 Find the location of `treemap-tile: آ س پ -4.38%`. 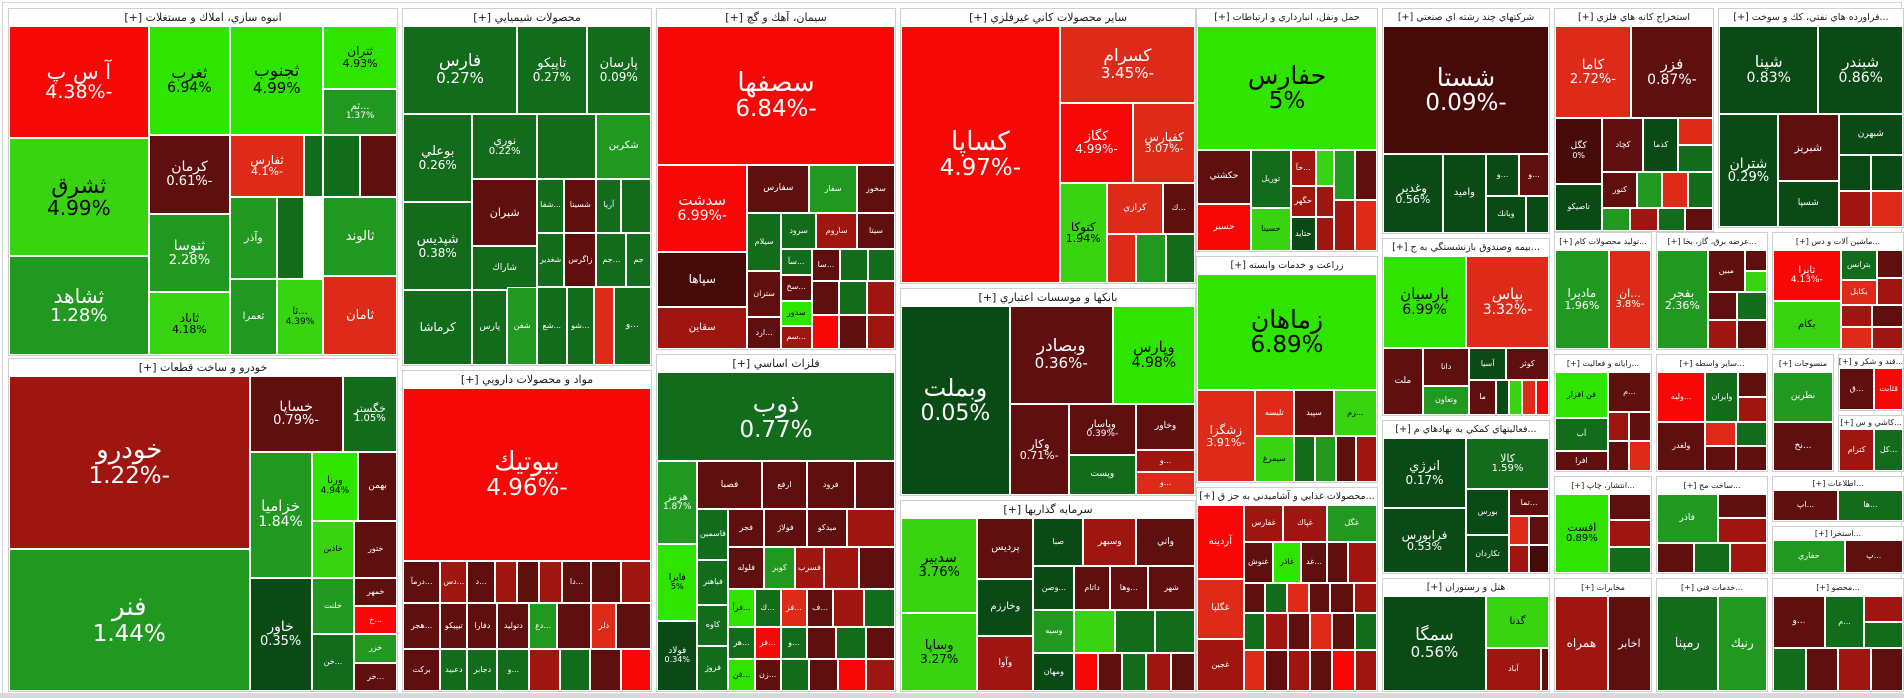

treemap-tile: آ س پ -4.38% is located at coordinates (79, 82).